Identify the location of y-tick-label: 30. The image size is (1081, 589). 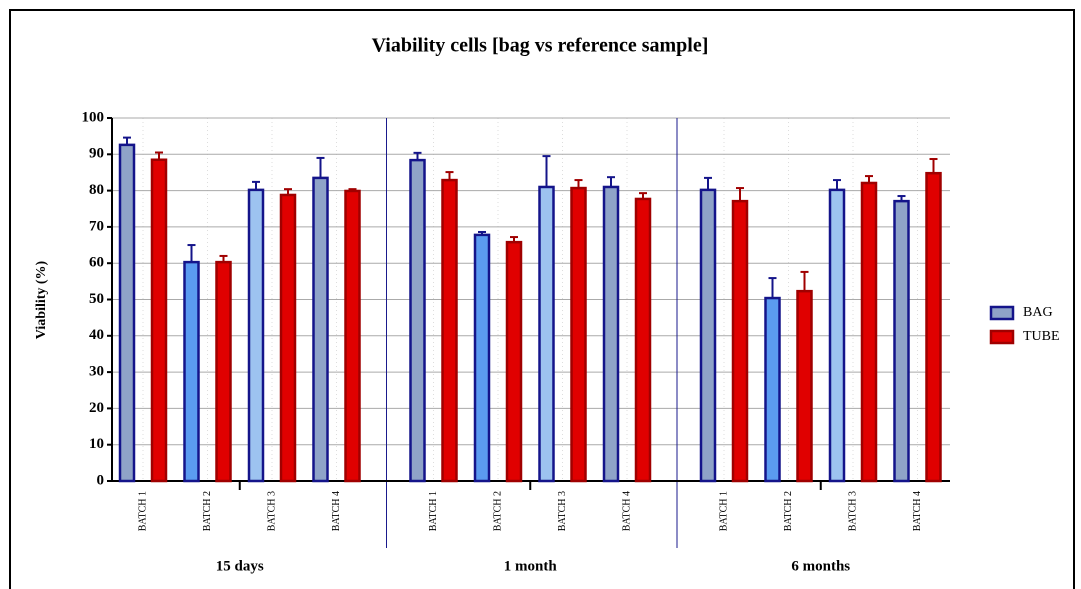
(96, 372).